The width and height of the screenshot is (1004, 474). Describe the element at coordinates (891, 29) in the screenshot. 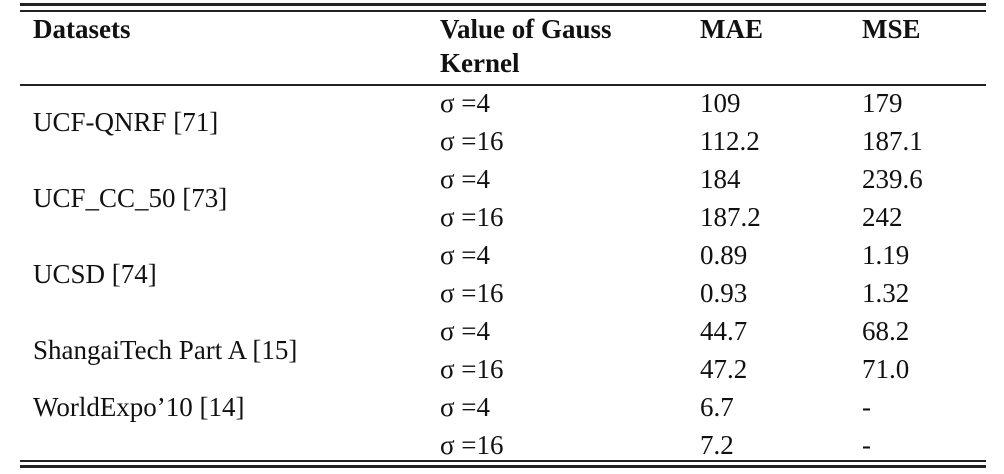

I see `header-cell: MSE` at that location.